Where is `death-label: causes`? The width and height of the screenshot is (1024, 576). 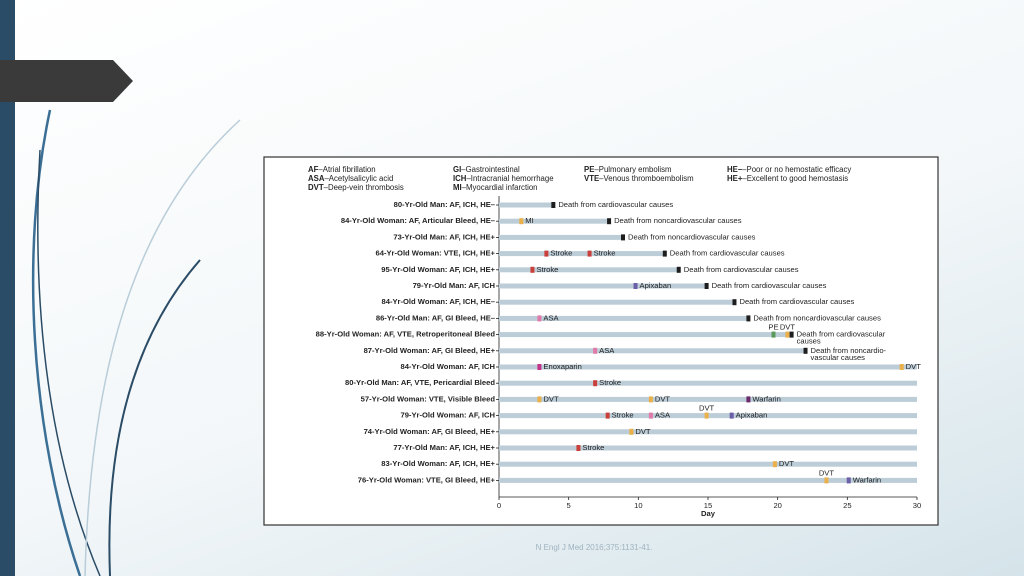 death-label: causes is located at coordinates (809, 341).